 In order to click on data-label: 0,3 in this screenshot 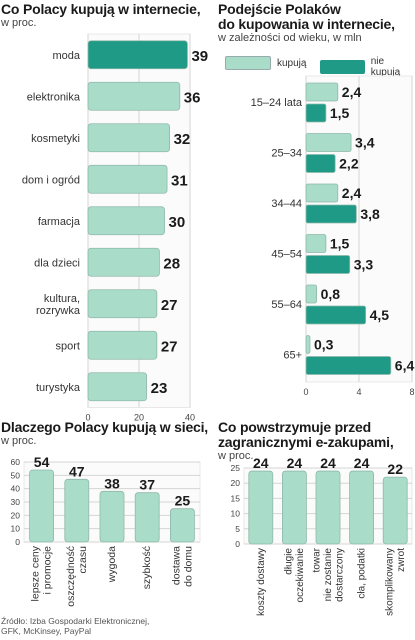, I will do `click(324, 345)`.